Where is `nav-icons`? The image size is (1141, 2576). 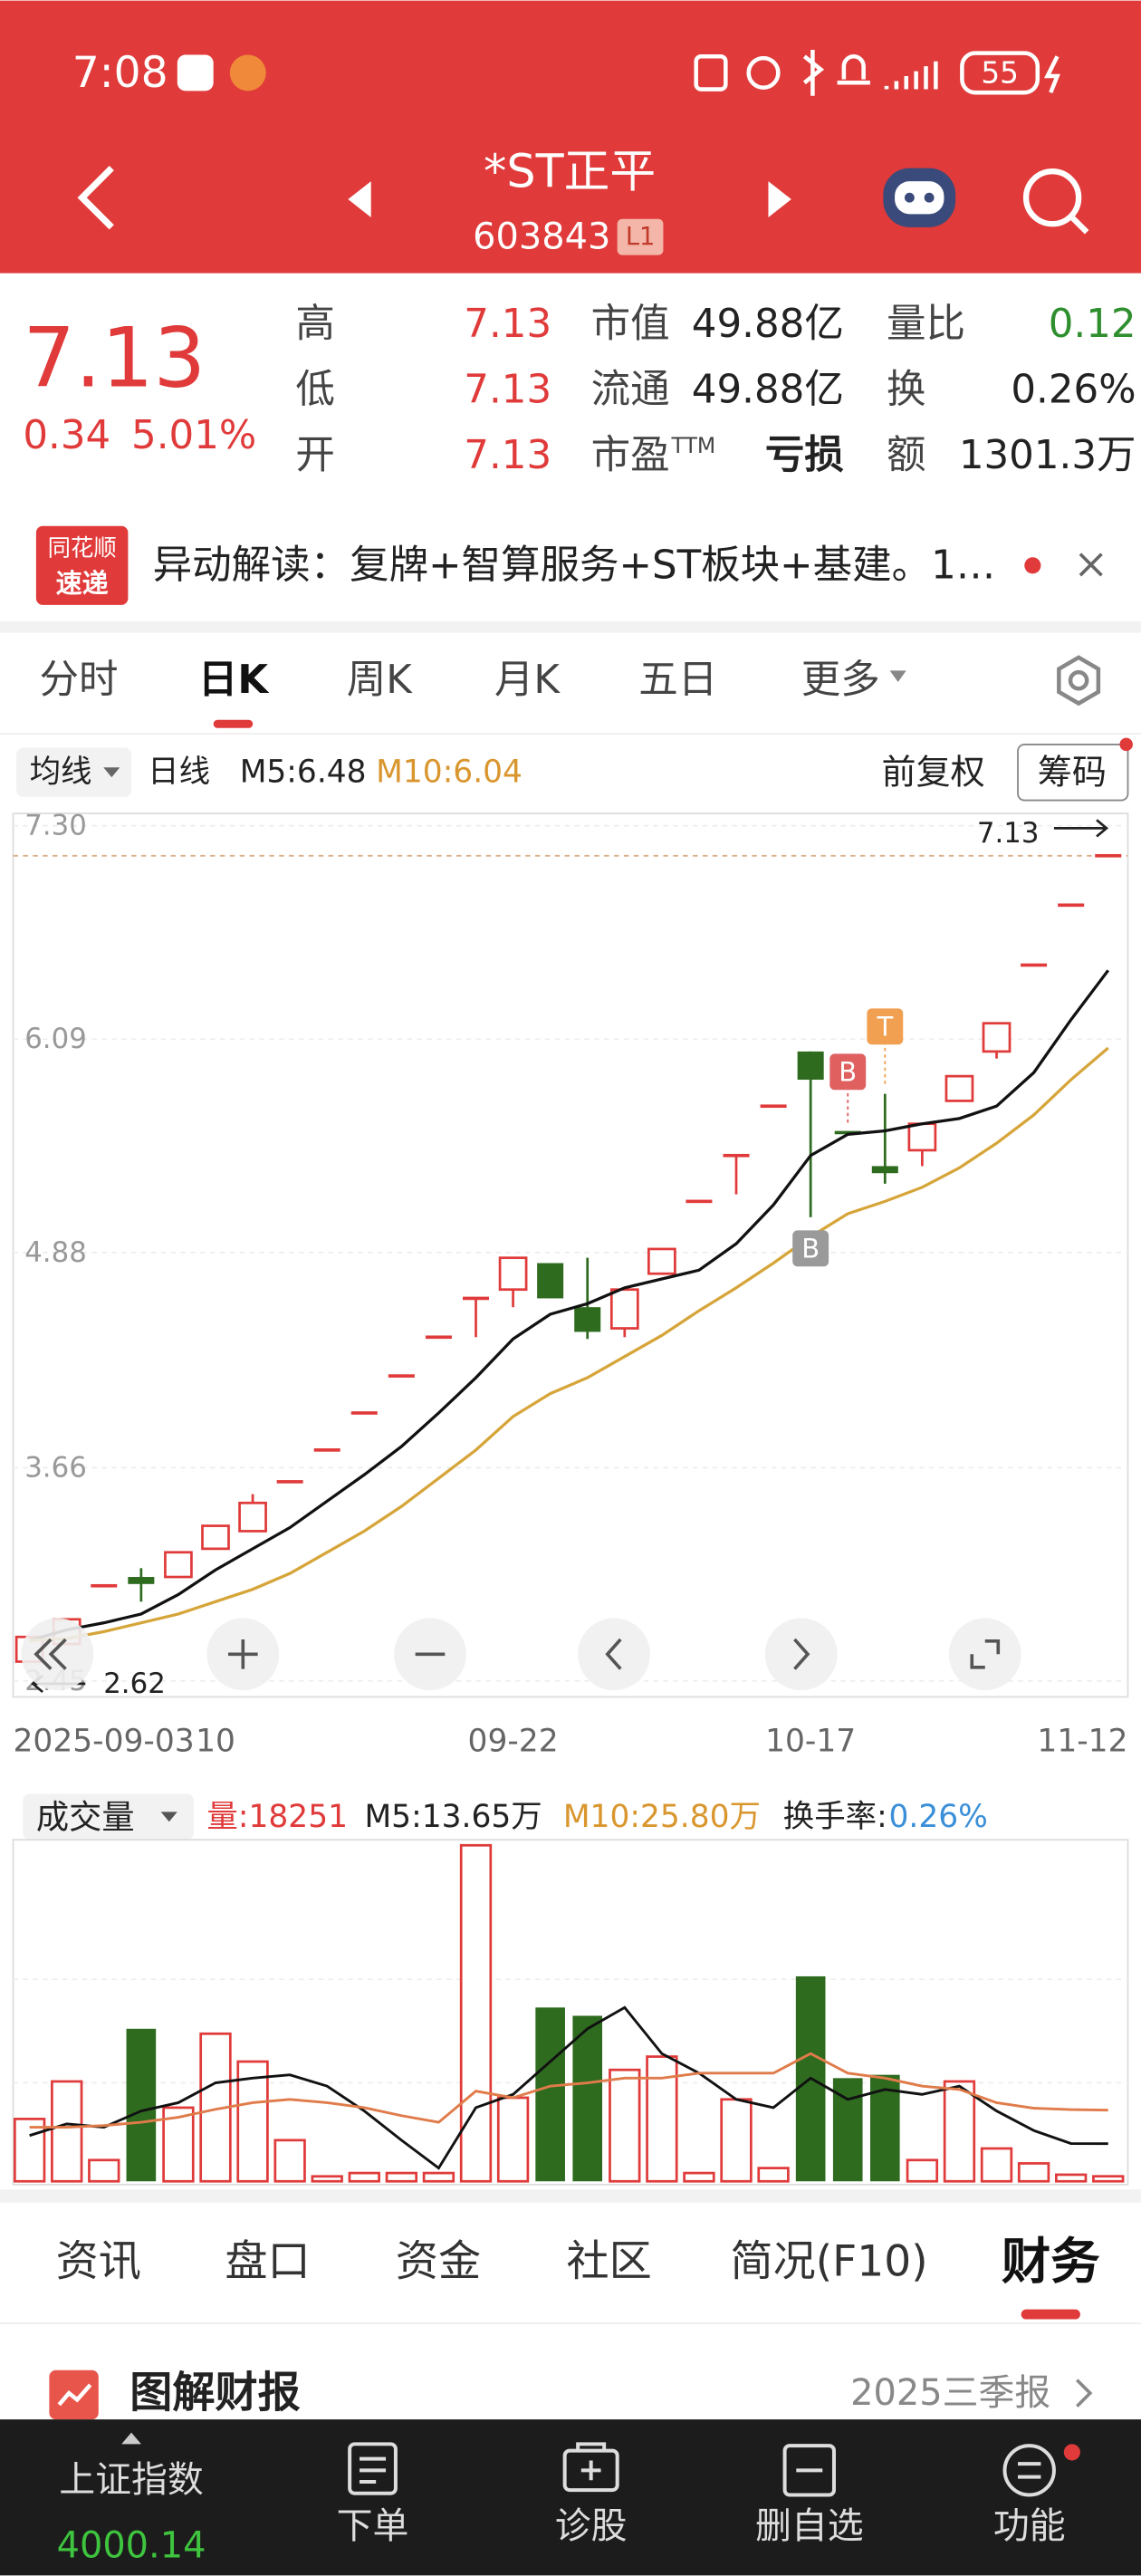
nav-icons is located at coordinates (702, 2469).